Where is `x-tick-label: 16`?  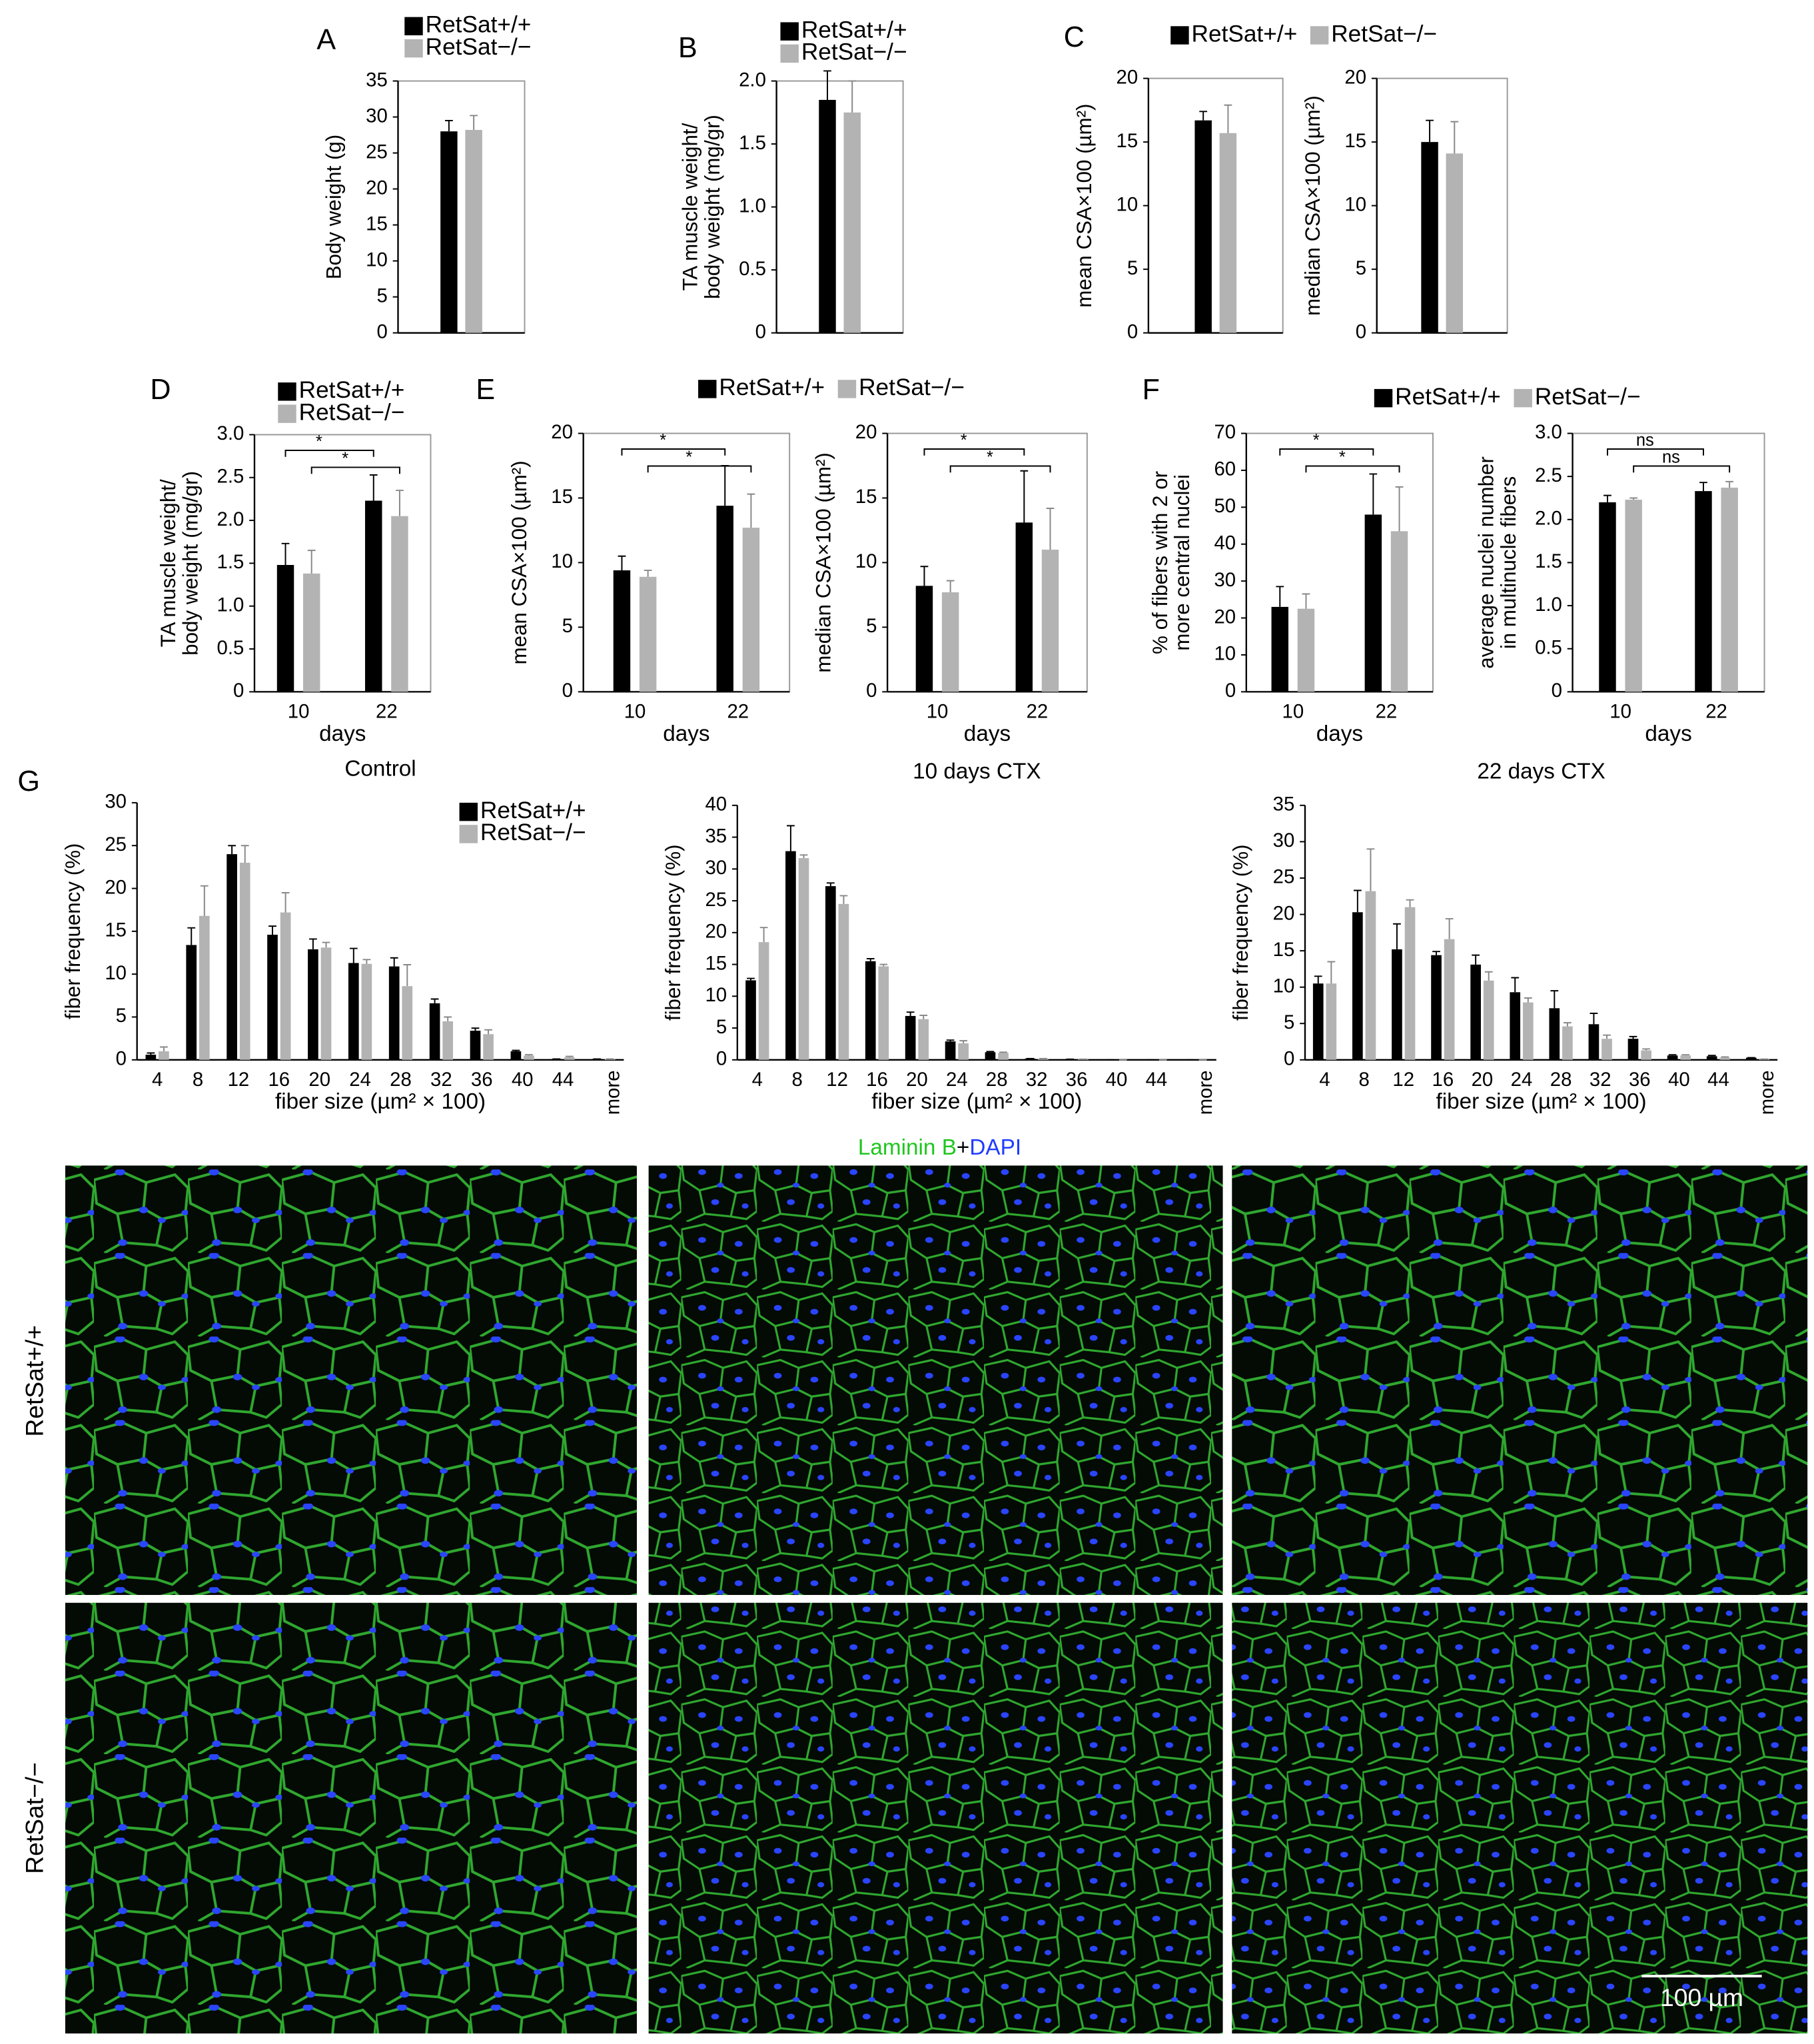
x-tick-label: 16 is located at coordinates (877, 1080).